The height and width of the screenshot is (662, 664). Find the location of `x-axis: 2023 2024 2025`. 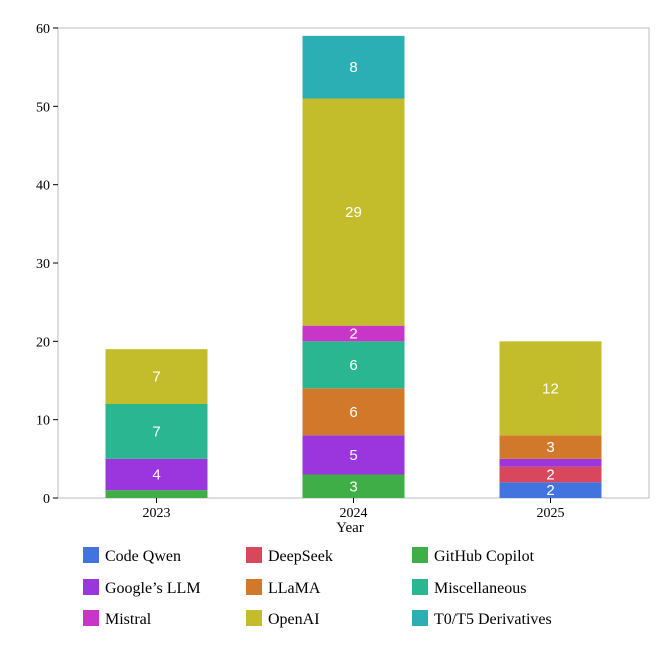

x-axis: 2023 2024 2025 is located at coordinates (354, 509).